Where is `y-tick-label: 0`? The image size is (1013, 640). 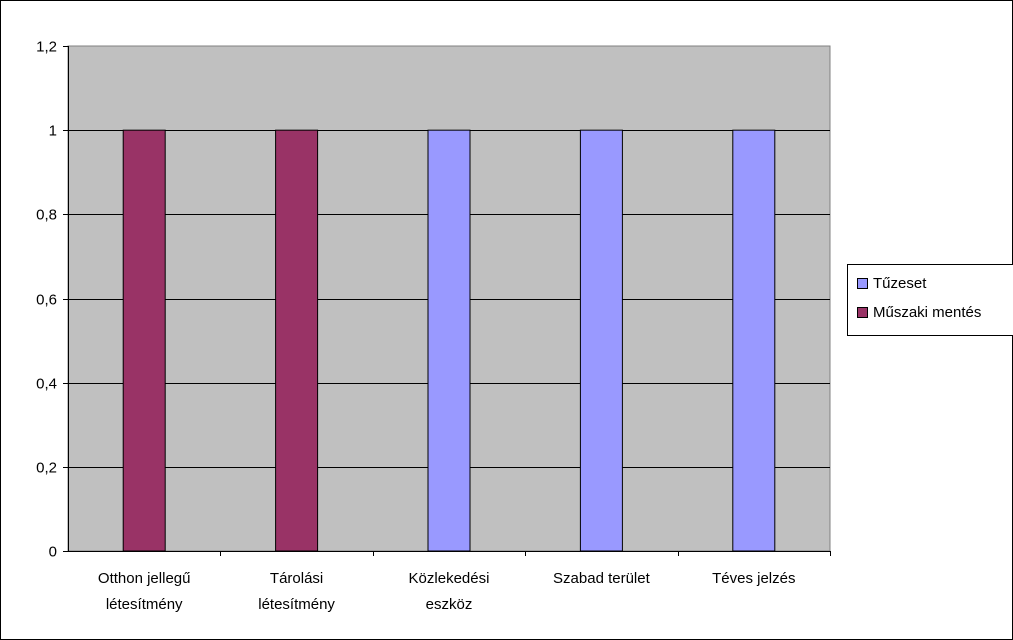 y-tick-label: 0 is located at coordinates (53, 552).